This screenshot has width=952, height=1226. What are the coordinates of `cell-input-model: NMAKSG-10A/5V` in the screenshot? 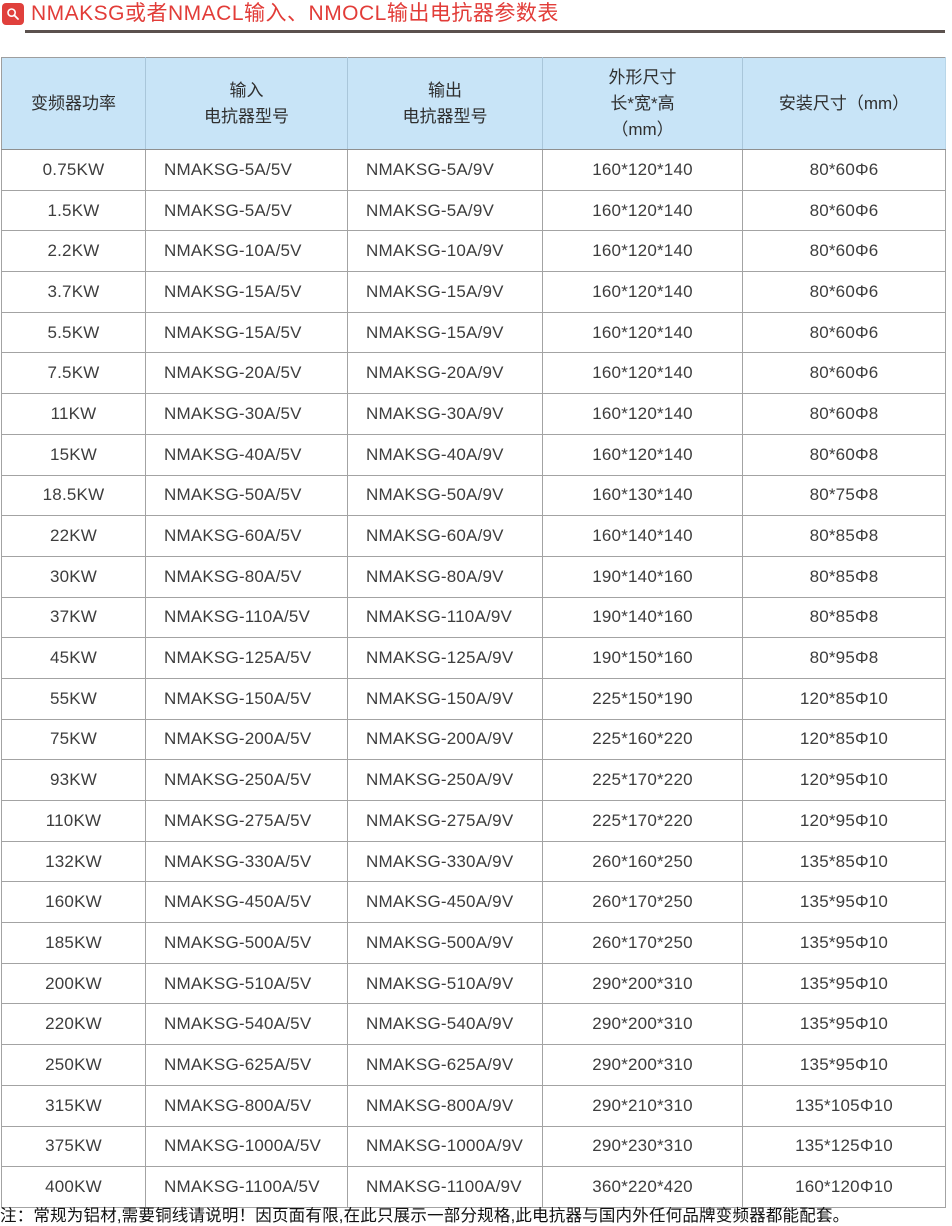 It's located at (246, 251).